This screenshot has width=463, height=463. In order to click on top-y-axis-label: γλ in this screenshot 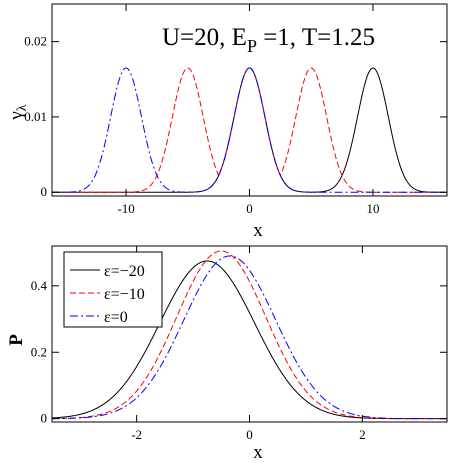, I will do `click(18, 112)`.